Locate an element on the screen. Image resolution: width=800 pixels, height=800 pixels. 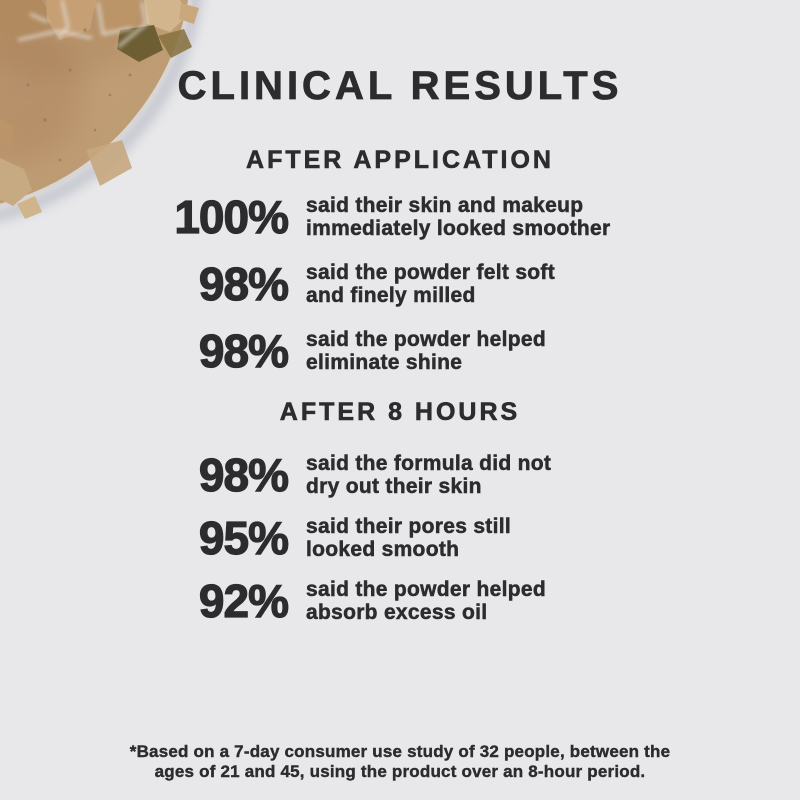
stat-row: 95% said their pores still looked smooth is located at coordinates (400, 538).